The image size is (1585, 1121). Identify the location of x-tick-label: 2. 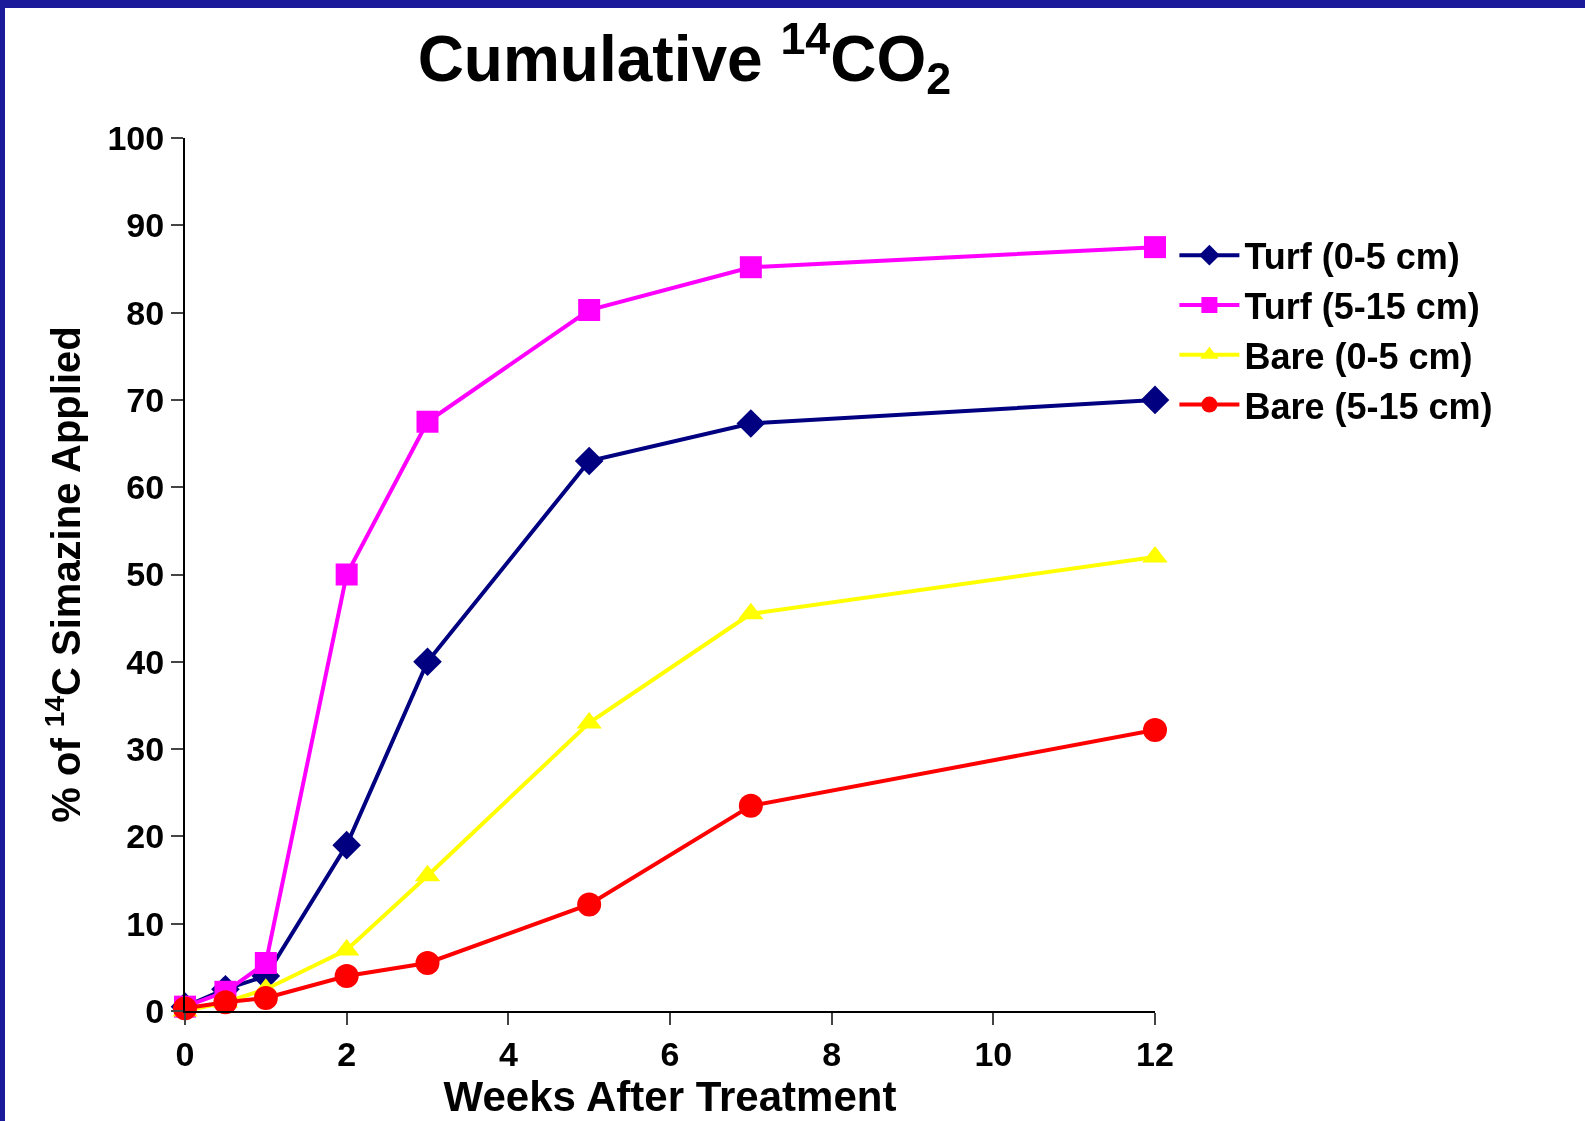
(347, 1053).